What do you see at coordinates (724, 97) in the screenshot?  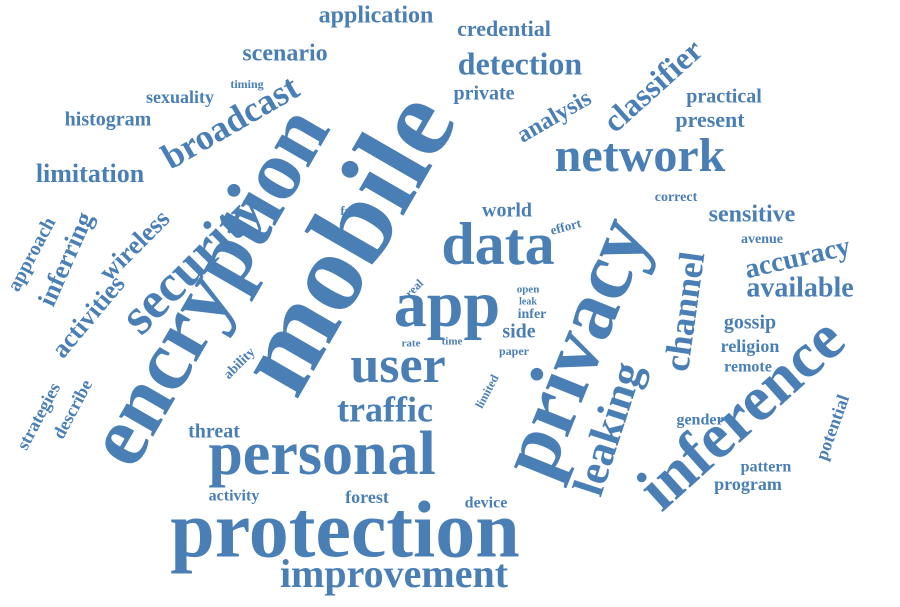 I see `word-practical: practical` at bounding box center [724, 97].